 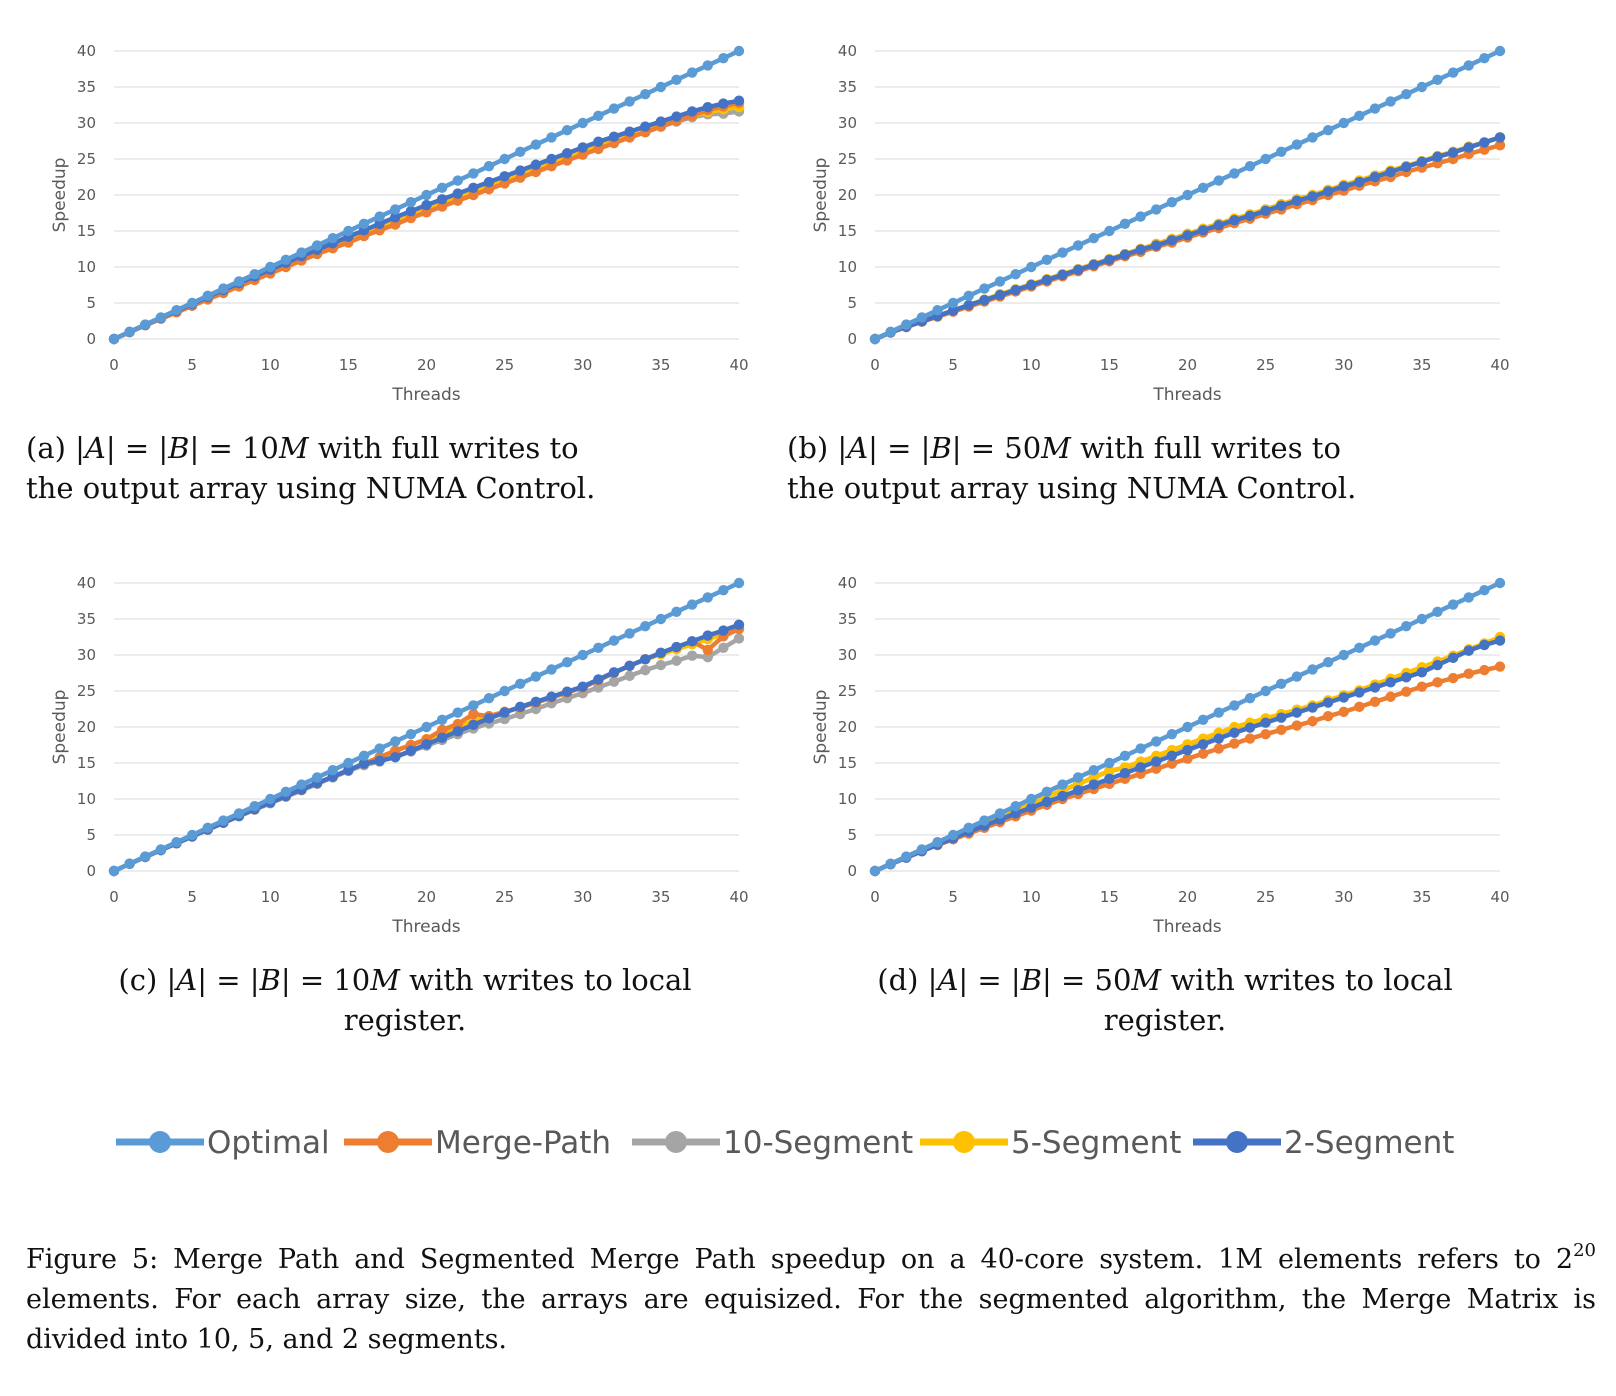 I want to click on caption-label: (a), so click(x=46, y=448).